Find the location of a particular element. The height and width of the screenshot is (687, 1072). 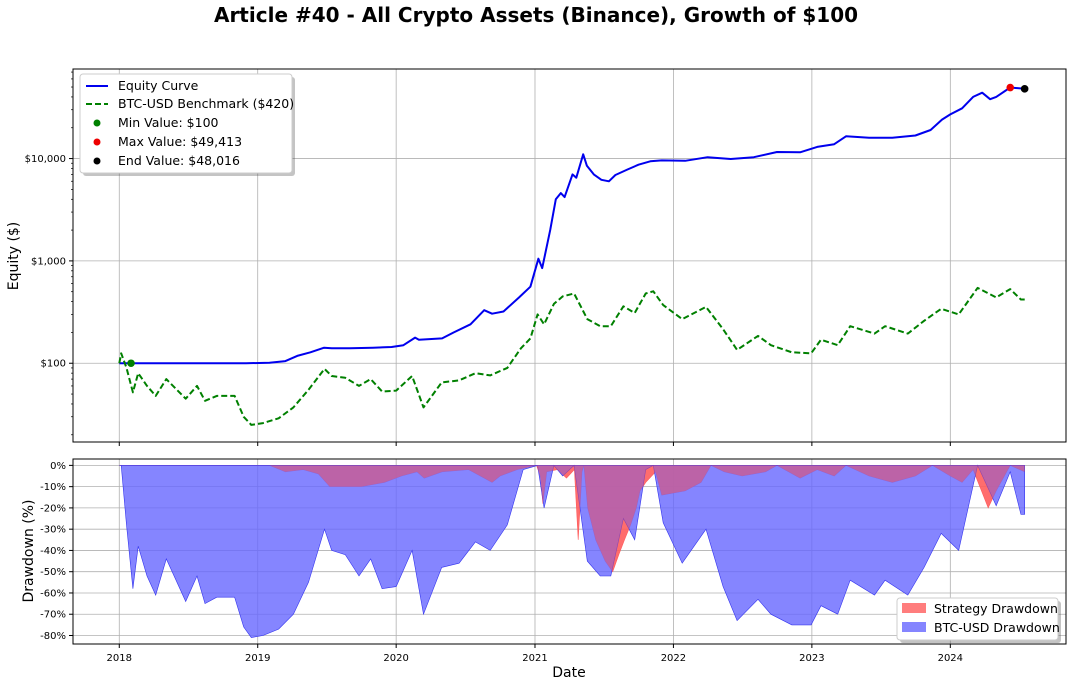

equity-y-tick-label: $100 is located at coordinates (53, 364).